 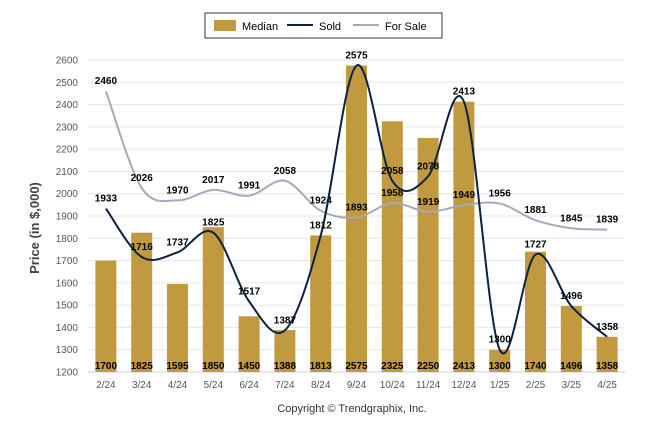 What do you see at coordinates (392, 366) in the screenshot?
I see `median-bar-label: 2325` at bounding box center [392, 366].